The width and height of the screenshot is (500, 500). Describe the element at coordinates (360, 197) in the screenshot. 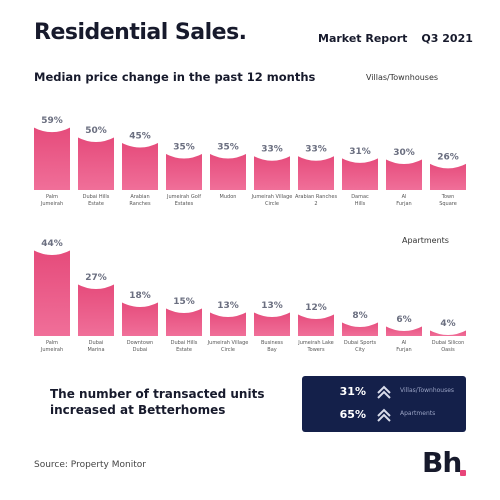

I see `category-label: Damac` at that location.